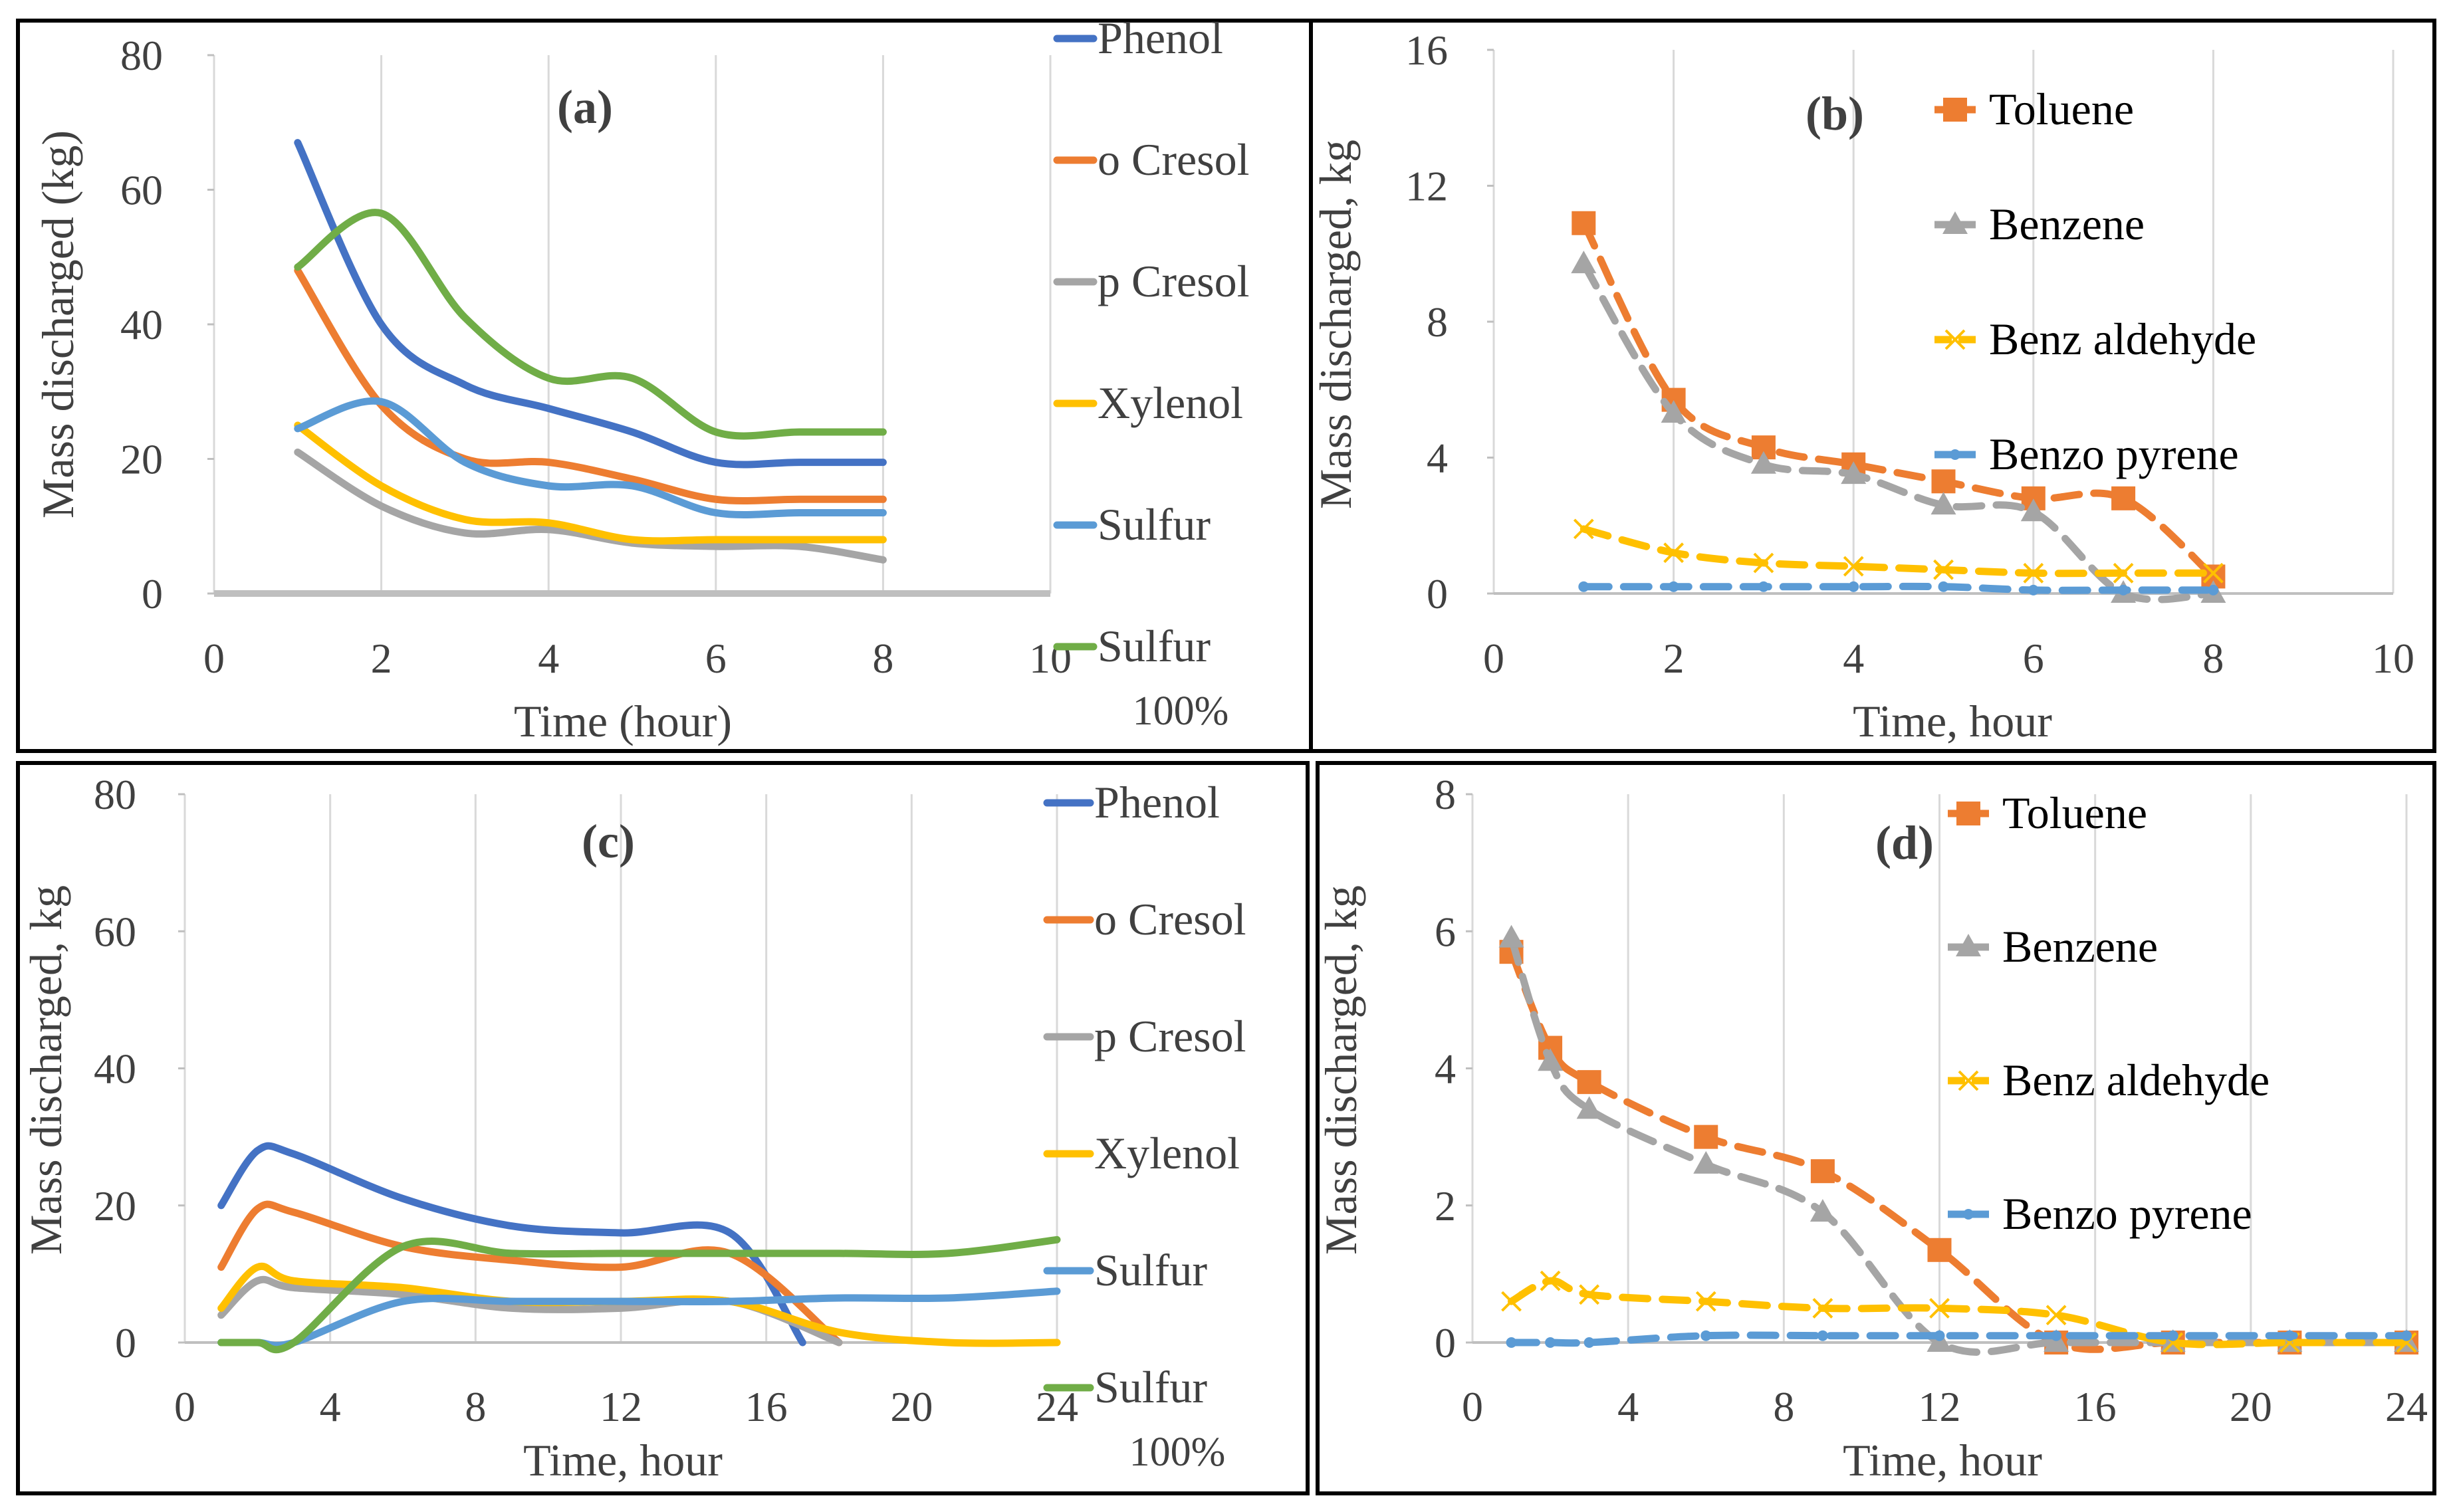 The height and width of the screenshot is (1512, 2455). I want to click on series-o-cresol, so click(590, 386).